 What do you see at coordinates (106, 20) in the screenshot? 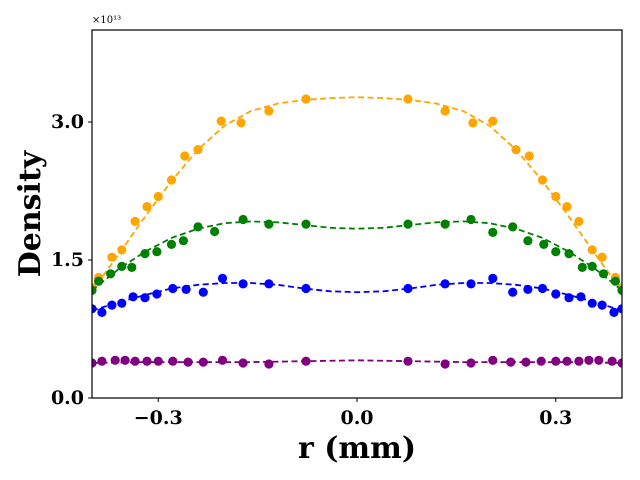
I see `y-scale-exponent-label: ×10¹³` at bounding box center [106, 20].